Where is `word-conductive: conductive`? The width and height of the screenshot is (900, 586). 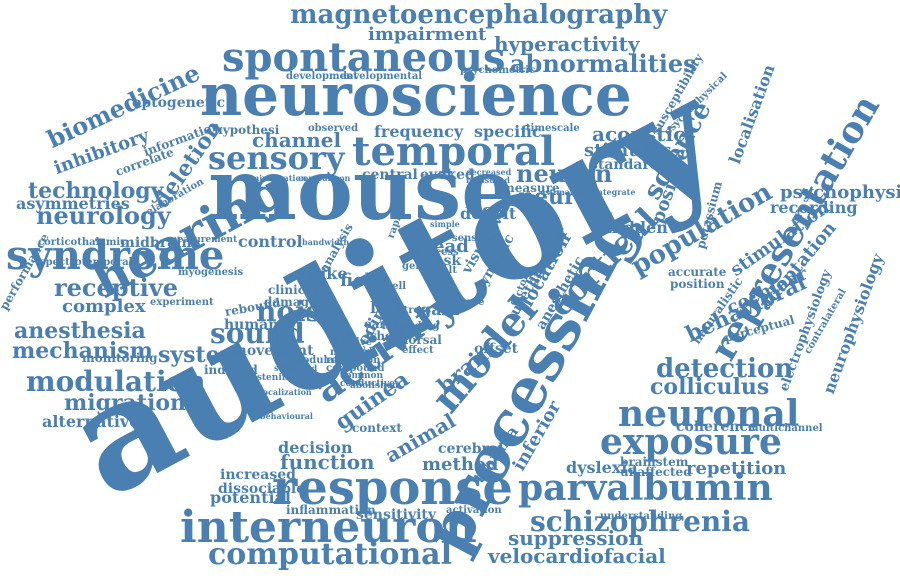 word-conductive: conductive is located at coordinates (367, 384).